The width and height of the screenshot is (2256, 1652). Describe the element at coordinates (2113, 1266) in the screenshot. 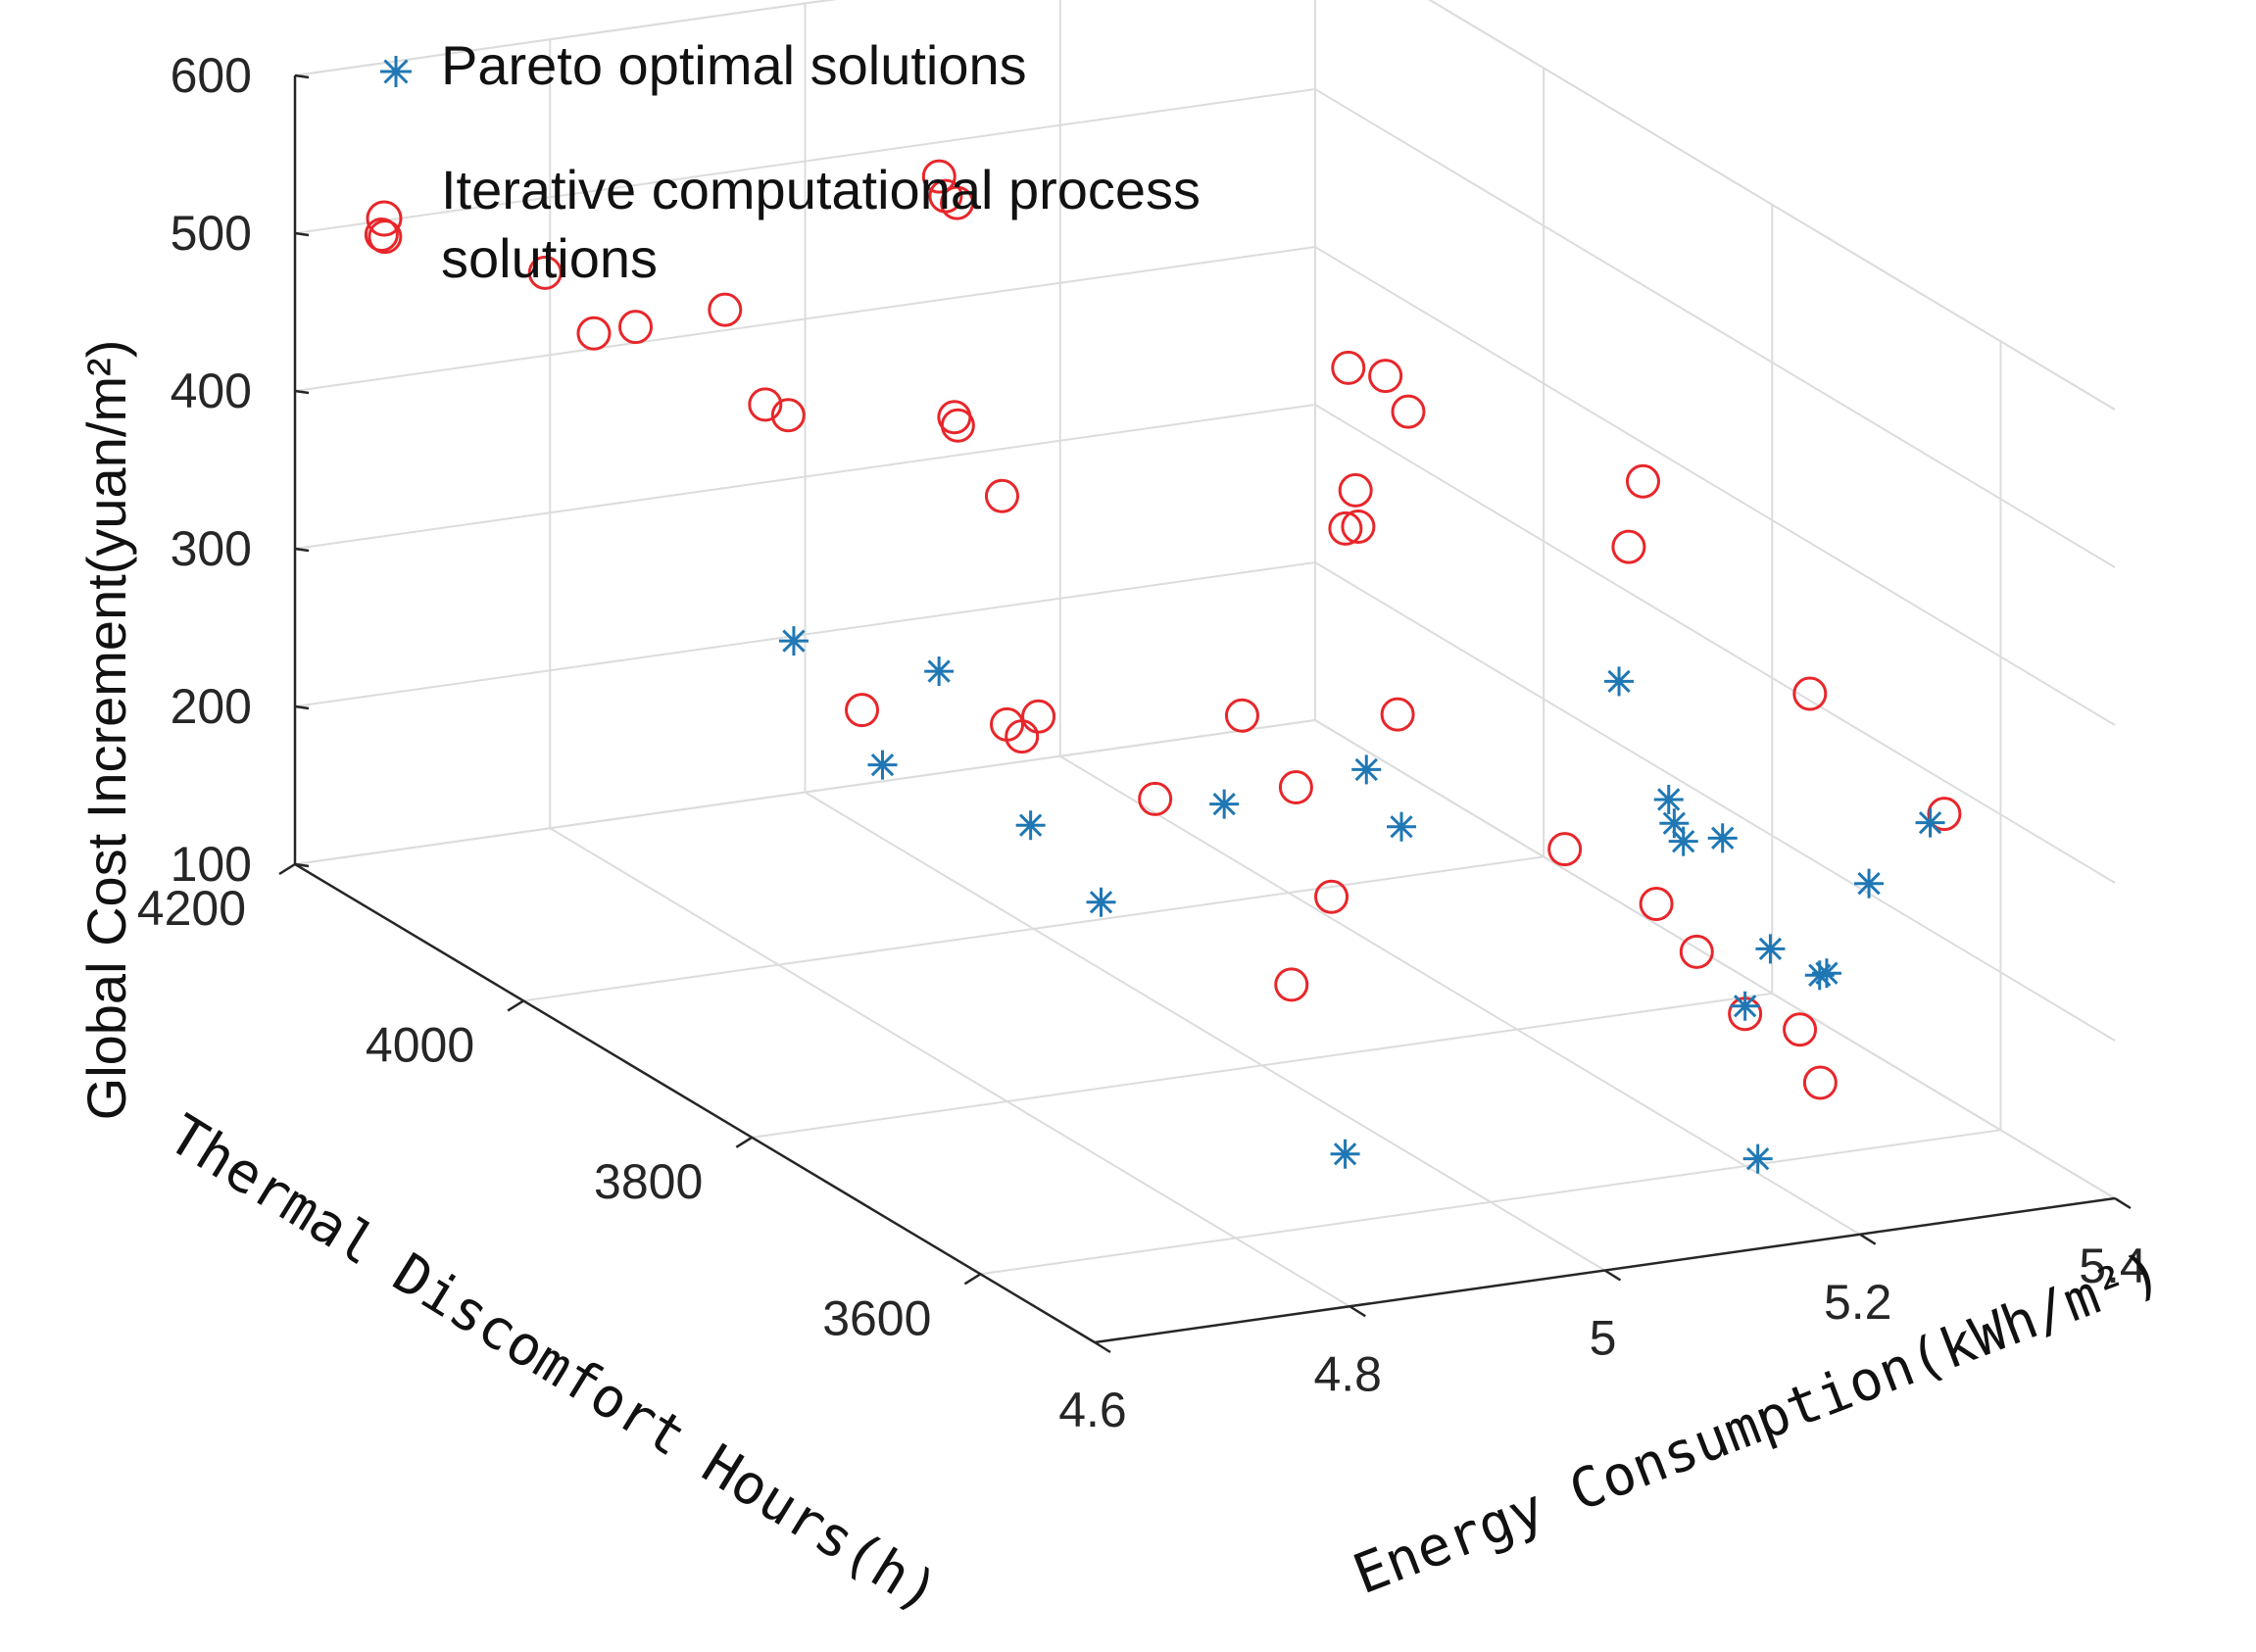

I see `x-tick-label: 5.4` at that location.